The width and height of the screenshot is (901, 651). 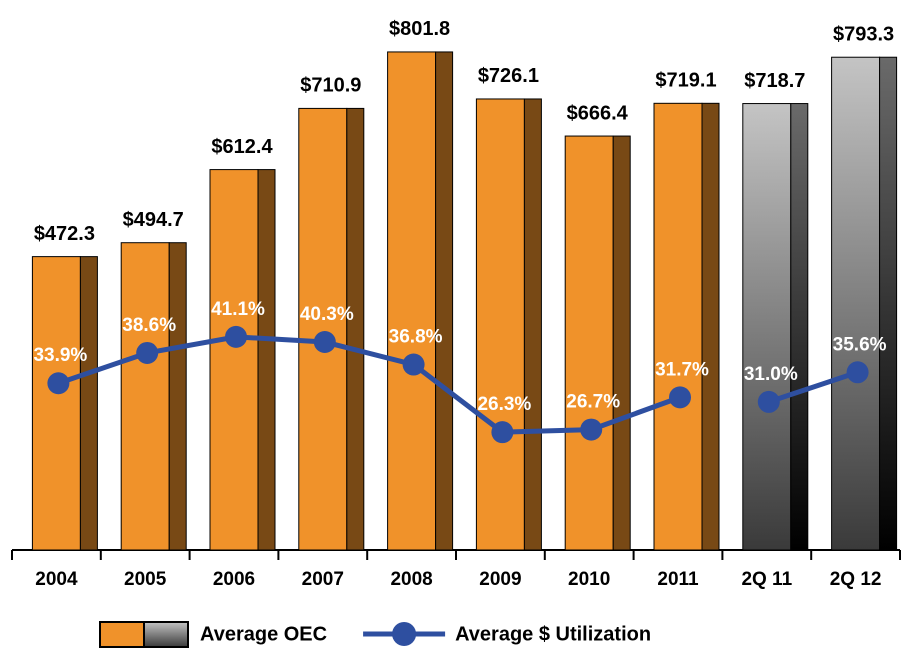 I want to click on bar-value-label: $472.3, so click(x=64, y=234).